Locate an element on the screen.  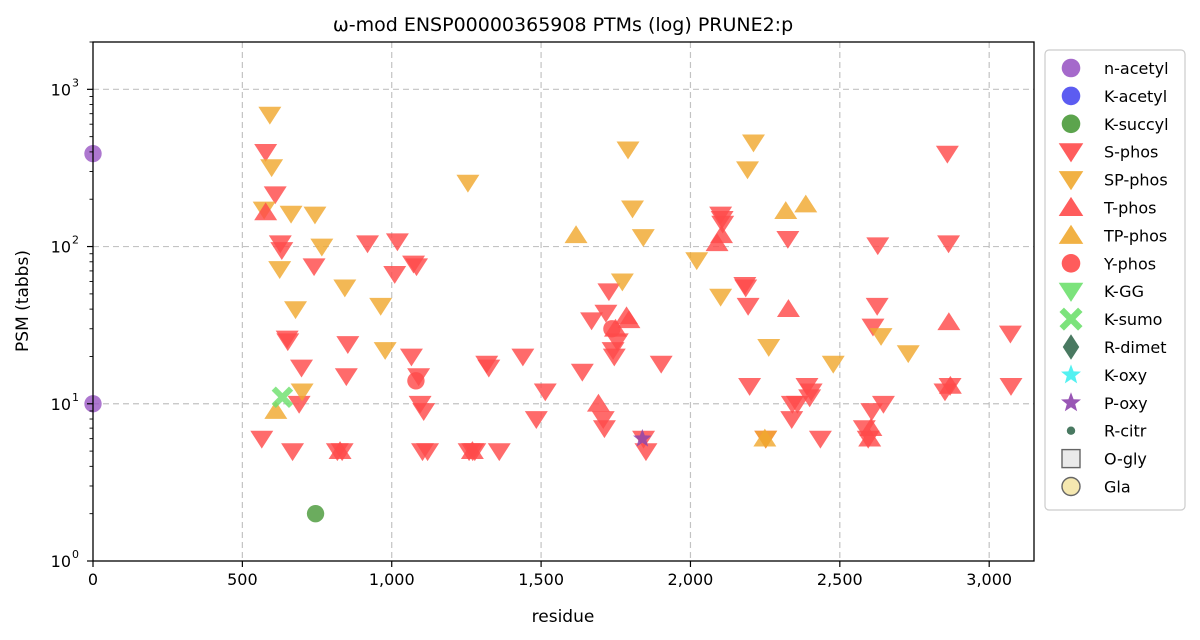
legend-label-r-citr: R-citr is located at coordinates (1125, 431).